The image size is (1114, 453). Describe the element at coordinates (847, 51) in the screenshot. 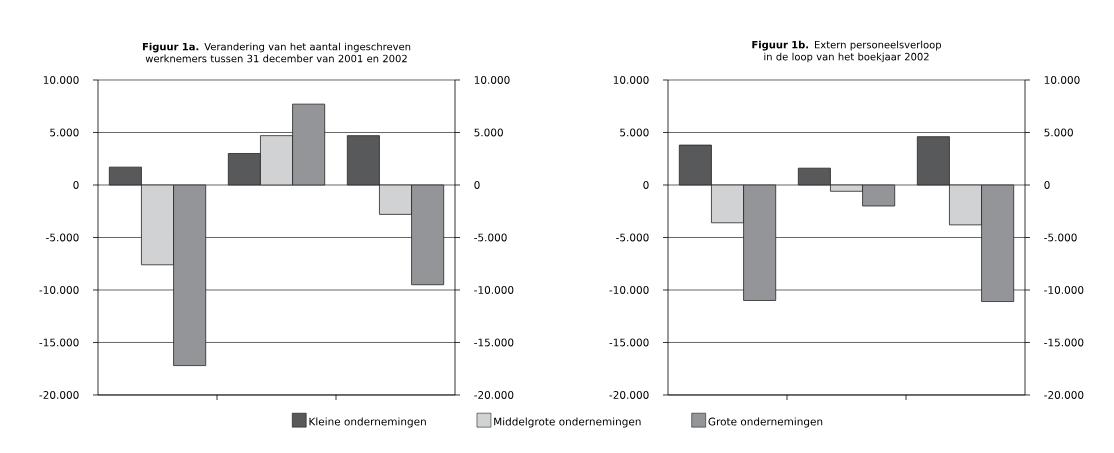

I see `chart-title: Figuur 1b. Extern personeelsverloop in de loop van het boekjaar 2002` at that location.